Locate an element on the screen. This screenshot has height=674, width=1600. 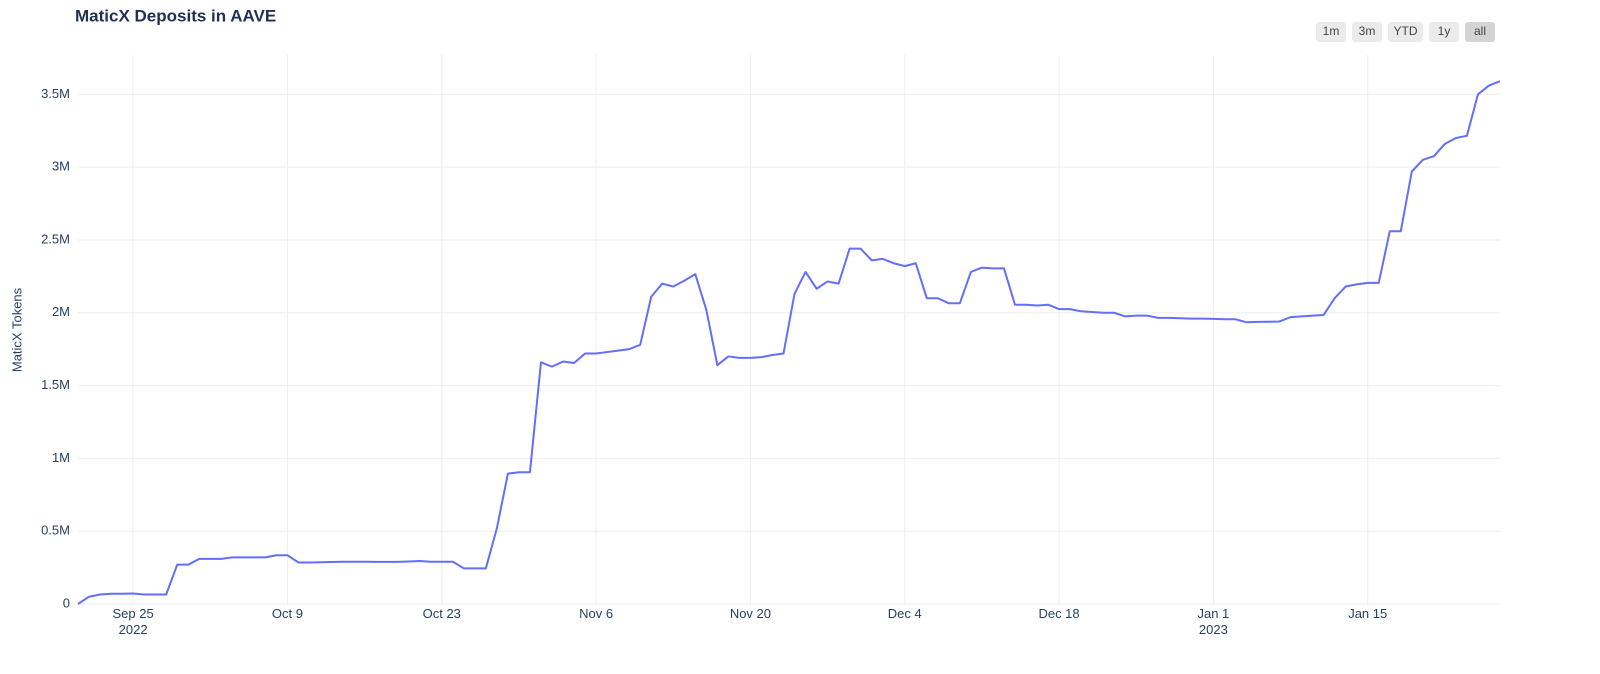
y-tick-label: 1M is located at coordinates (61, 457).